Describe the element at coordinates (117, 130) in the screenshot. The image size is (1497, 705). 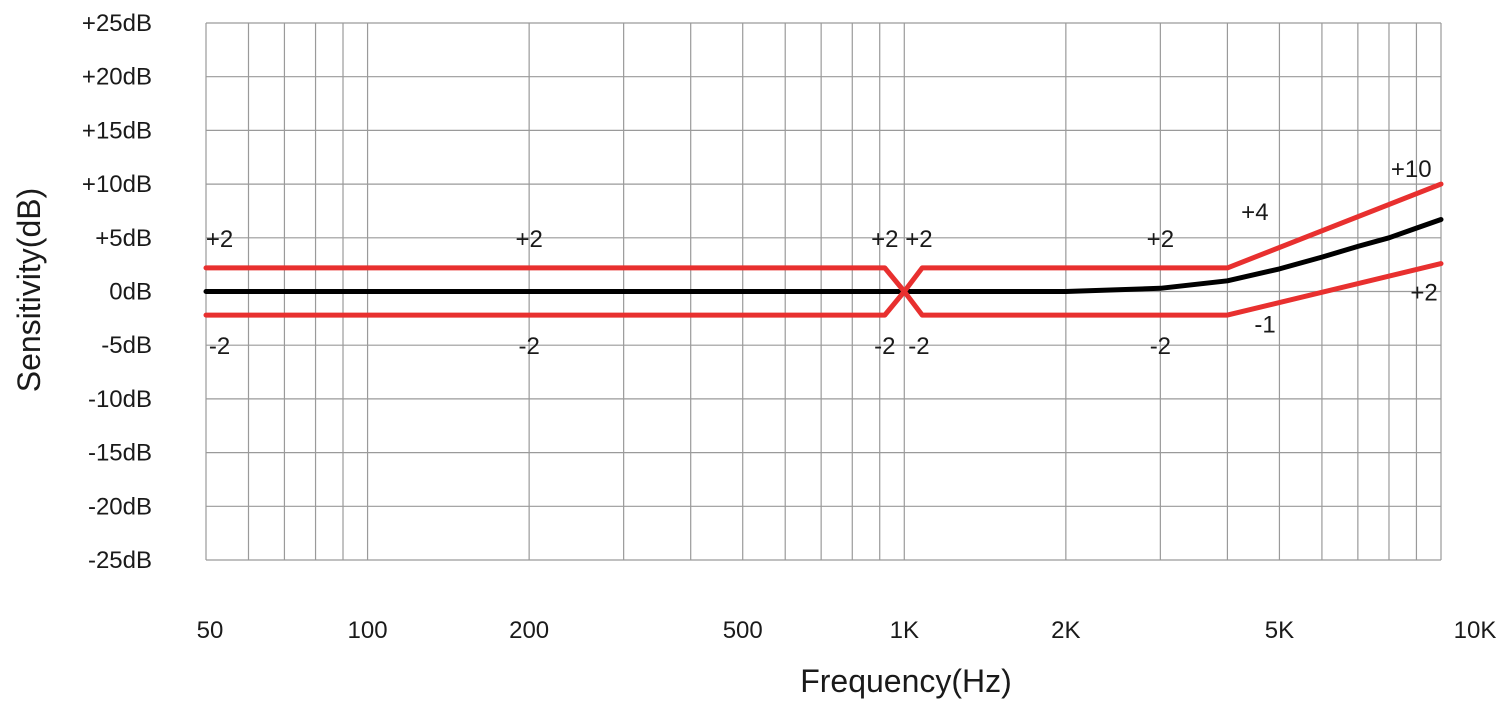
I see `y-tick-label: +15dB` at that location.